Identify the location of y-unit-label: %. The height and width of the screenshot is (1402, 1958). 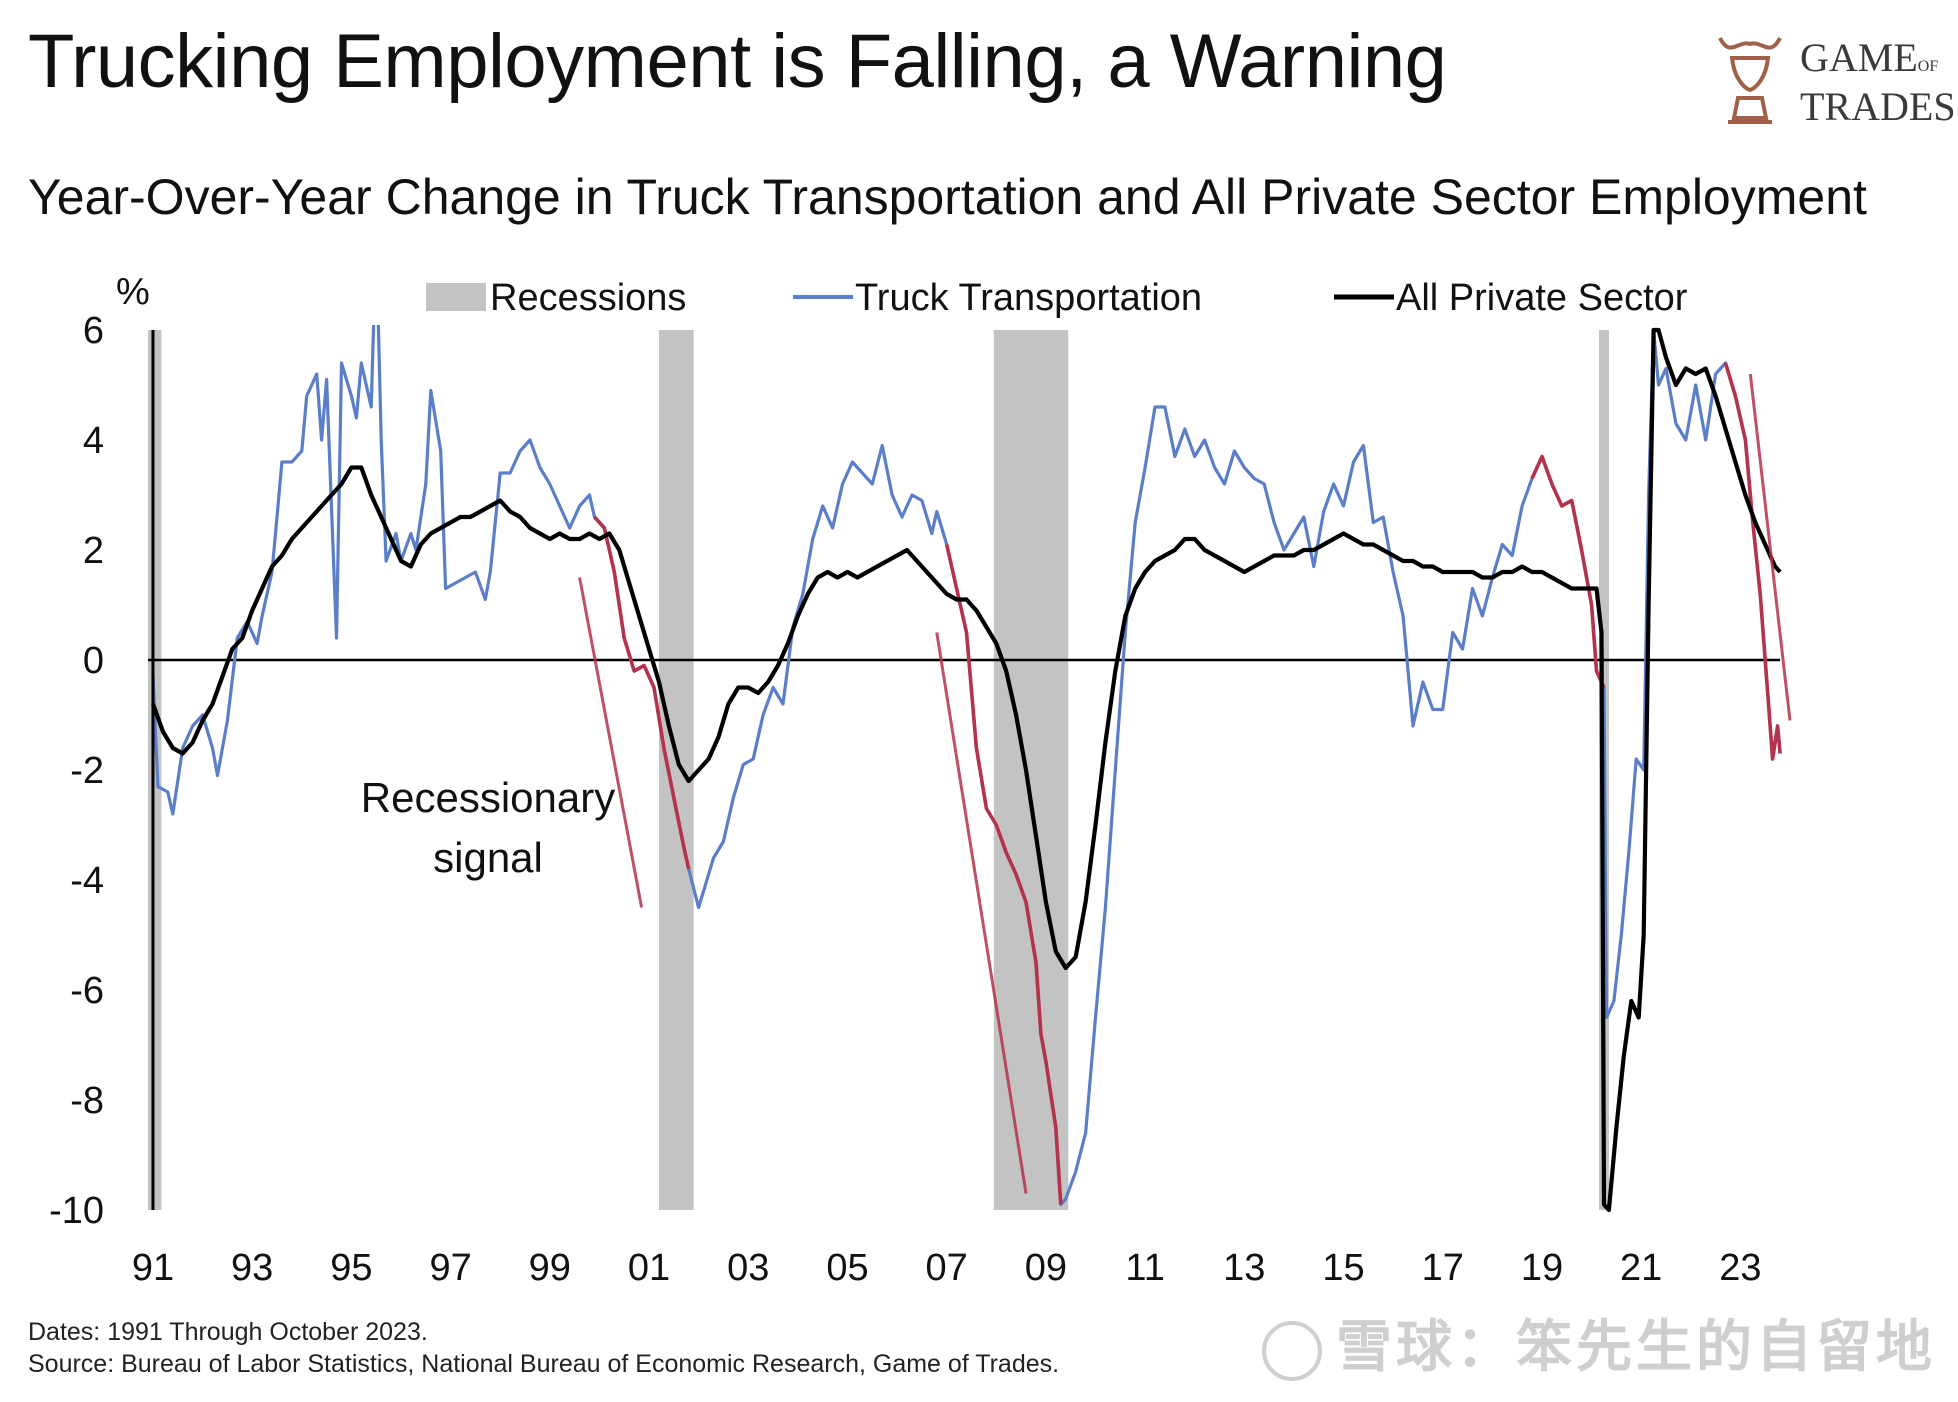
(133, 292).